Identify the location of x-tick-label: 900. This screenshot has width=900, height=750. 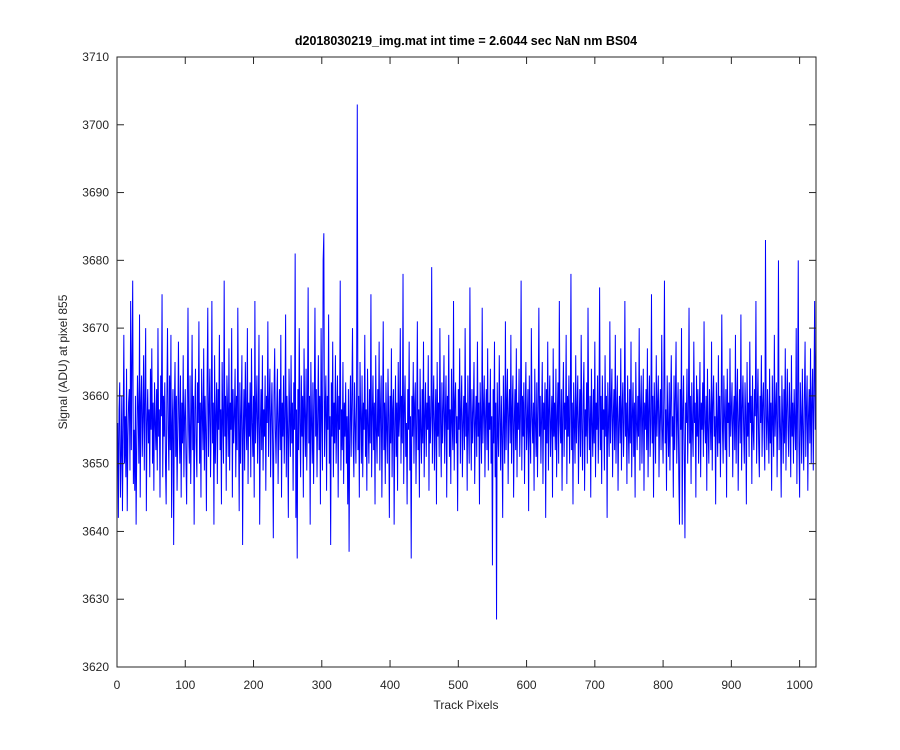
(731, 685).